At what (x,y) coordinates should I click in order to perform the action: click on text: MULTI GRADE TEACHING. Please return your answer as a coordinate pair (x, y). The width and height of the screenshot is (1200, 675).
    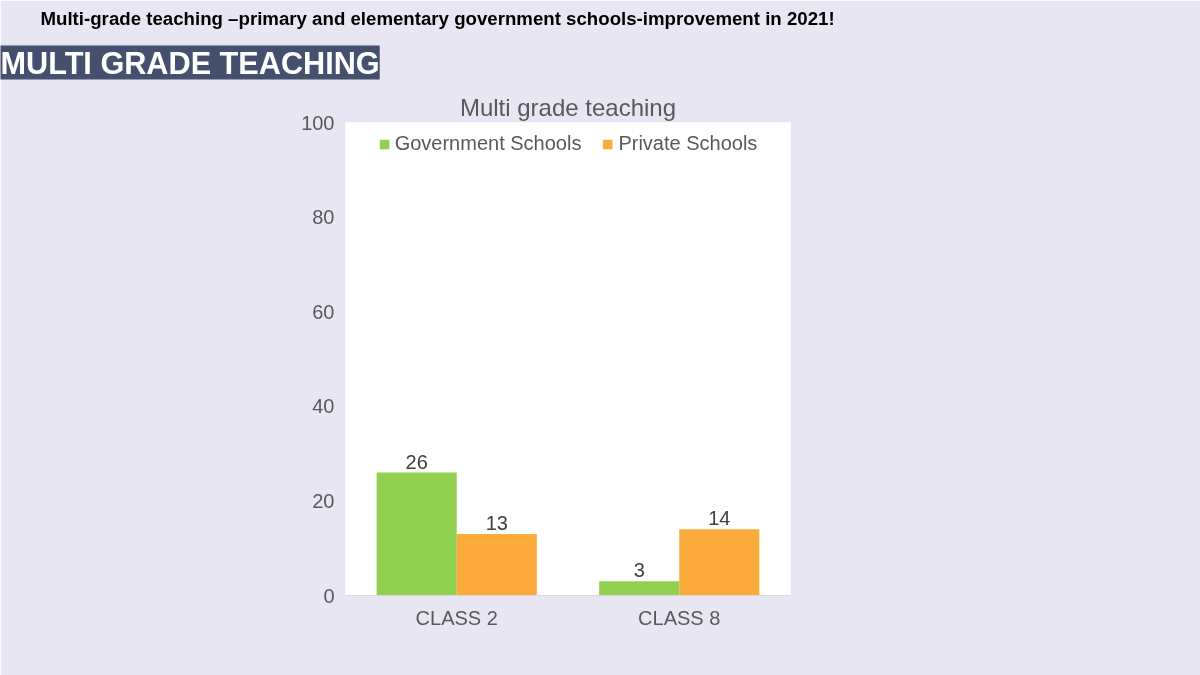
    Looking at the image, I should click on (190, 62).